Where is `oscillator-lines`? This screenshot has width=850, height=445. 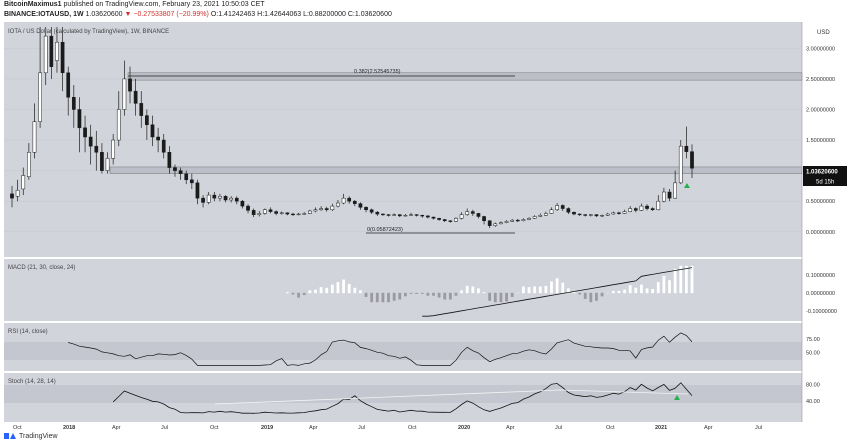 oscillator-lines is located at coordinates (380, 373).